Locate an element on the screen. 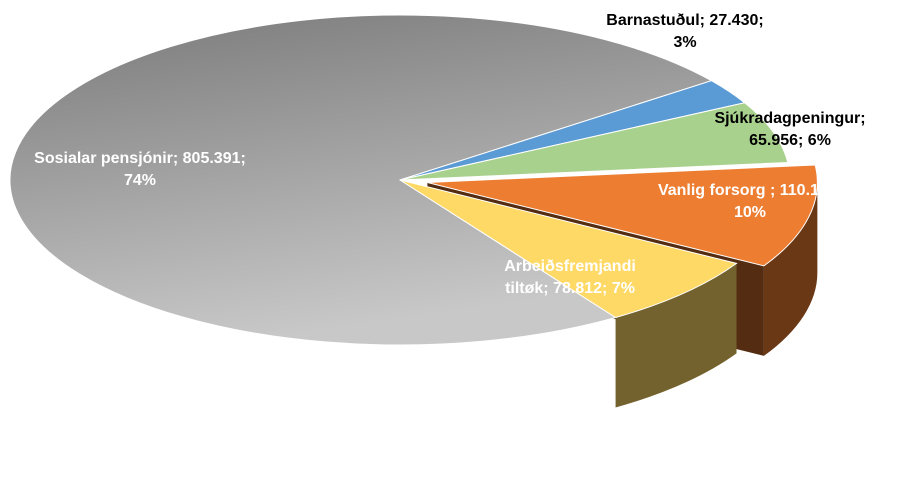  data-label: Barnastuðul; 27.430; 3% is located at coordinates (685, 32).